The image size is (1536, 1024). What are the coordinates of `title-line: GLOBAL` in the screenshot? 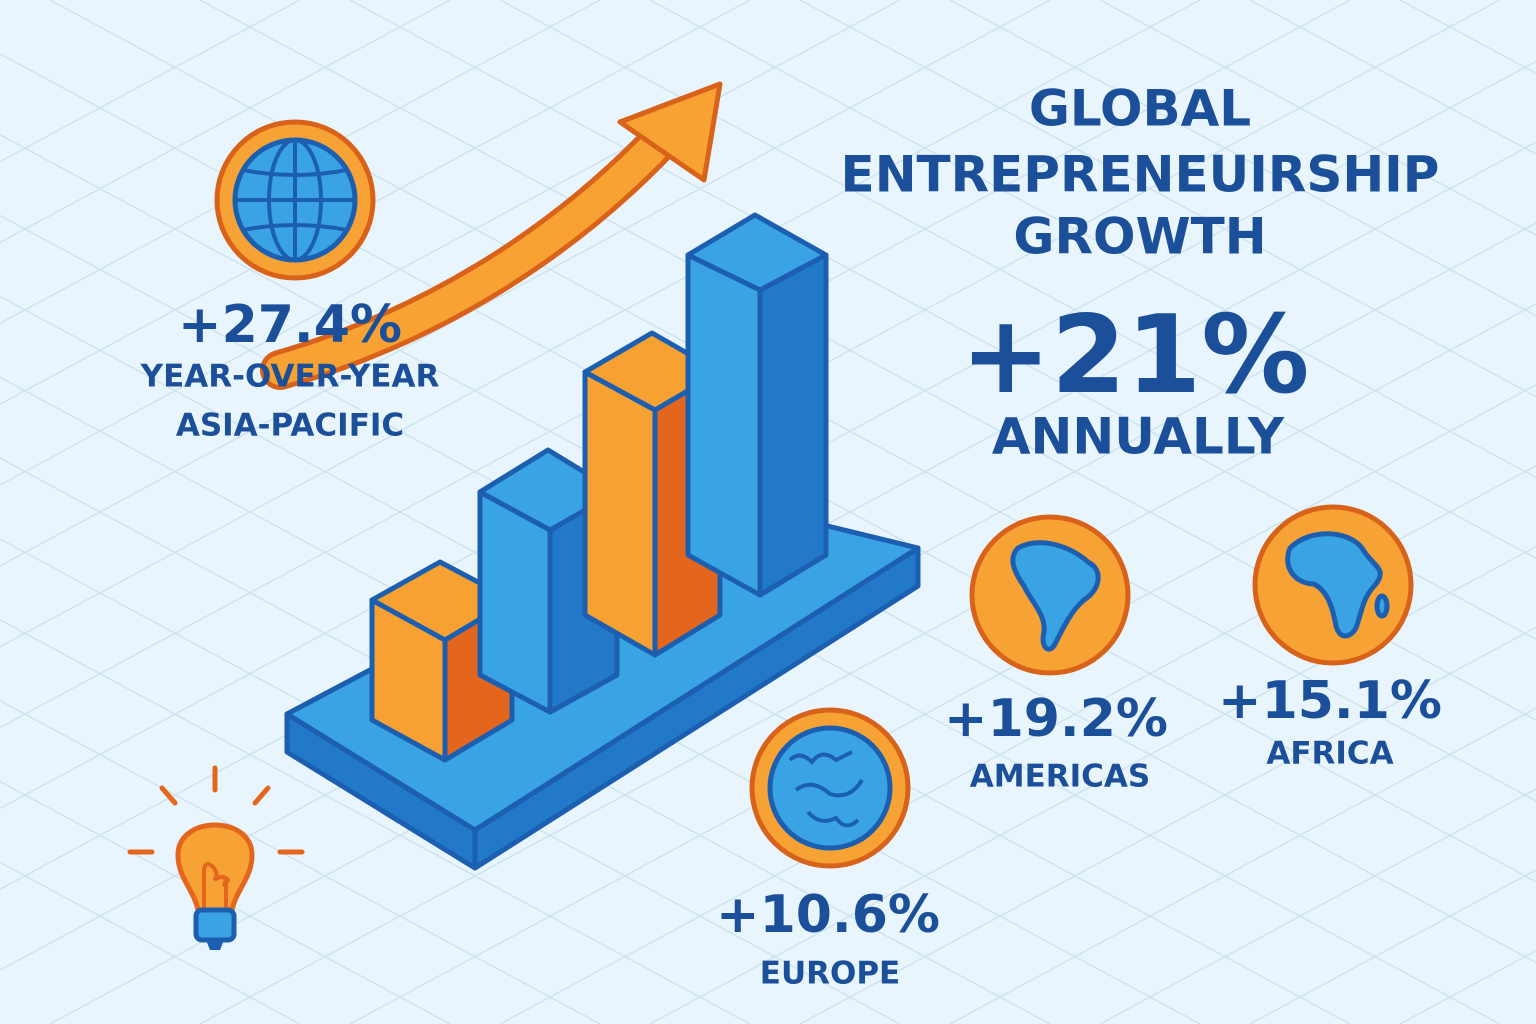 It's located at (1140, 109).